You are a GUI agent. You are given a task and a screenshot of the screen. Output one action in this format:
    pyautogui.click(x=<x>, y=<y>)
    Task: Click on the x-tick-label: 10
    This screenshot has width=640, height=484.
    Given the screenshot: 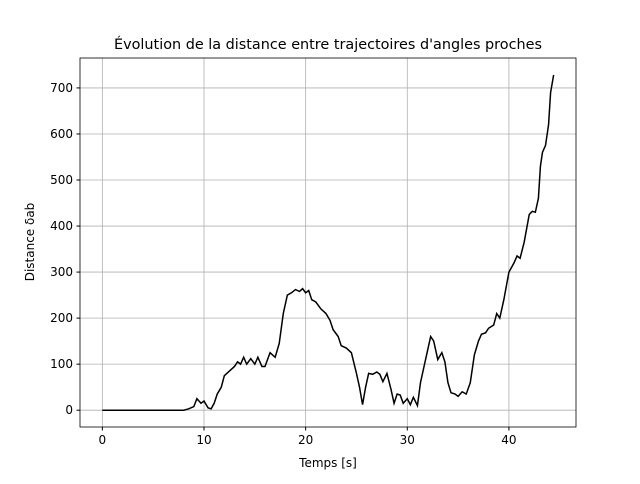 What is the action you would take?
    pyautogui.click(x=203, y=440)
    